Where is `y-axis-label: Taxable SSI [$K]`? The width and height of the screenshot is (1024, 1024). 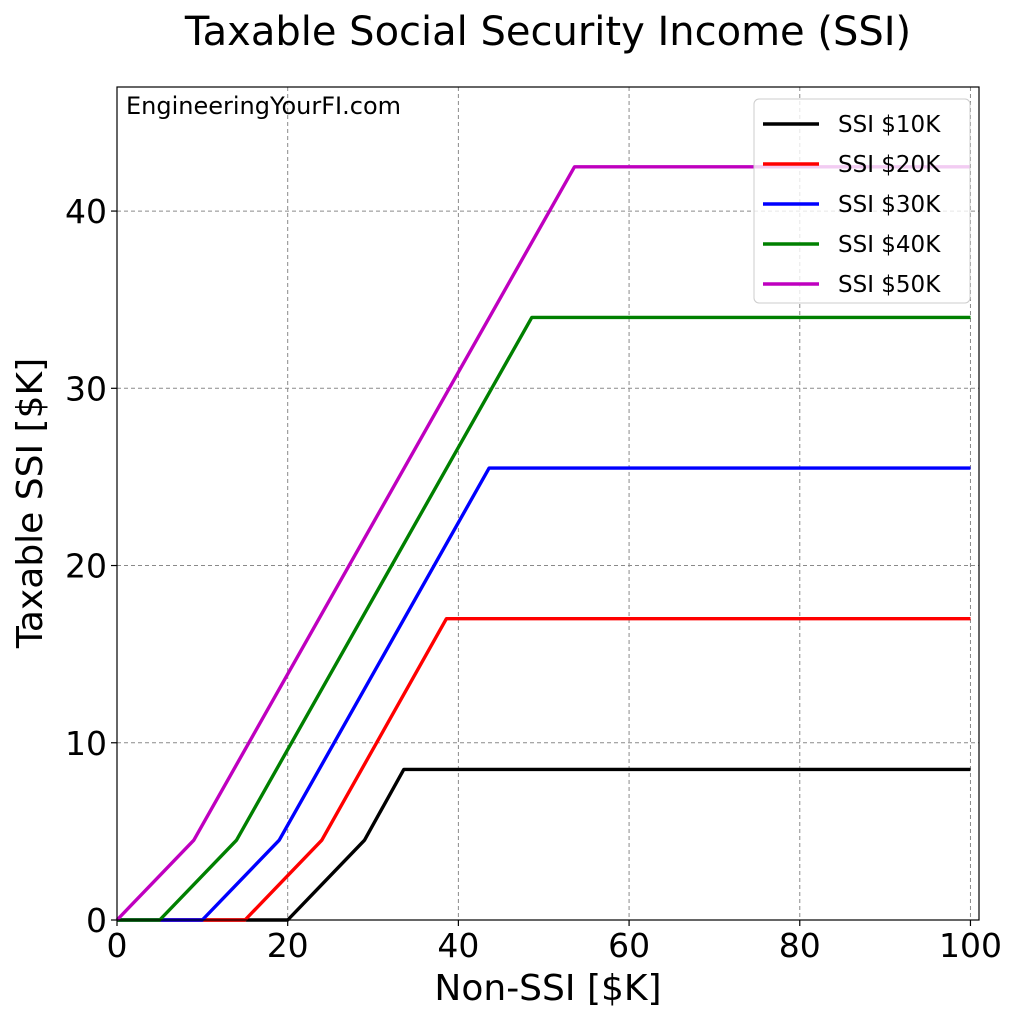
y-axis-label: Taxable SSI [$K] is located at coordinates (30, 503).